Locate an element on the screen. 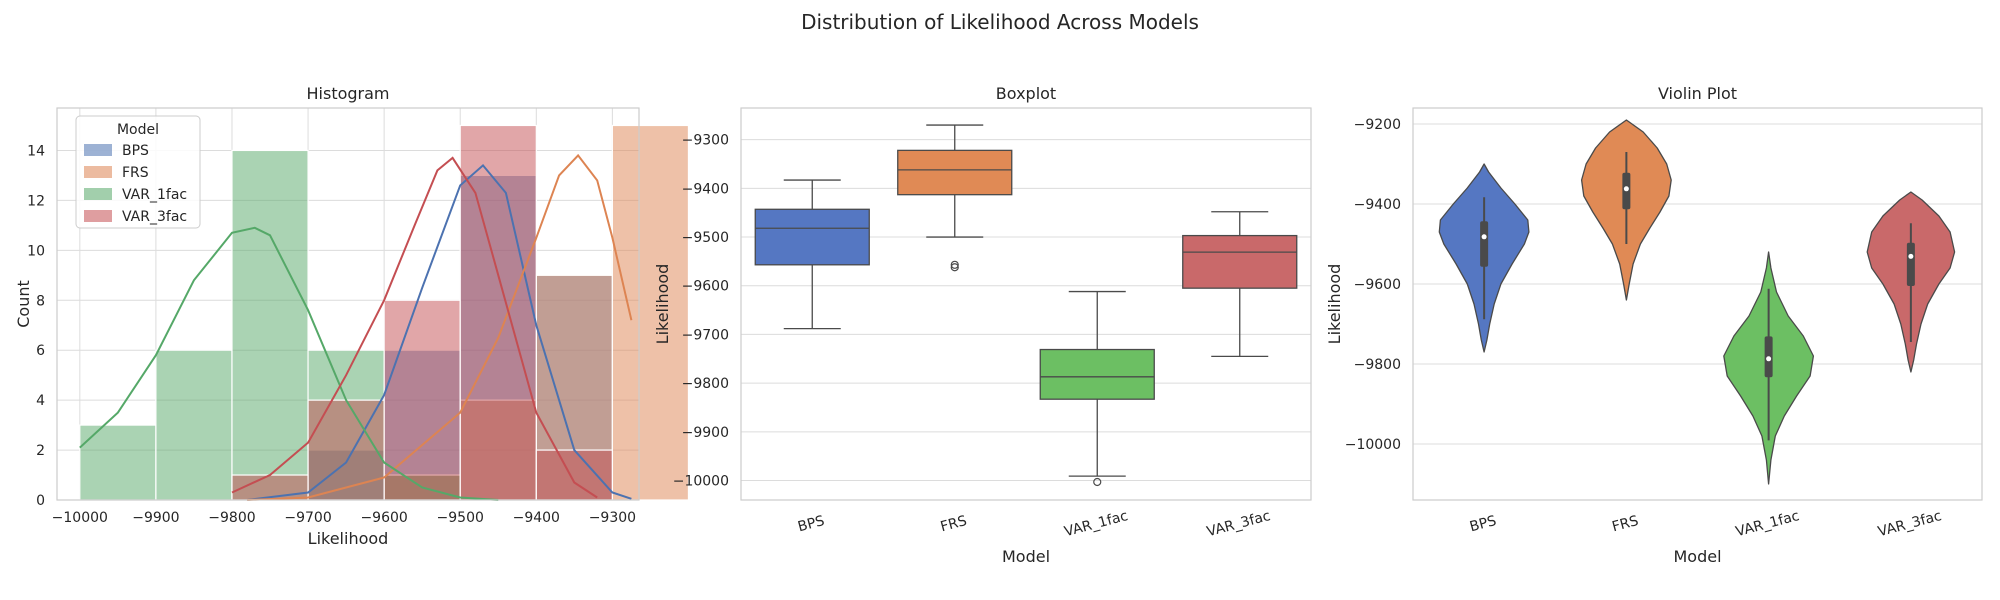 The width and height of the screenshot is (2000, 600). panel-title: Boxplot is located at coordinates (1026, 93).